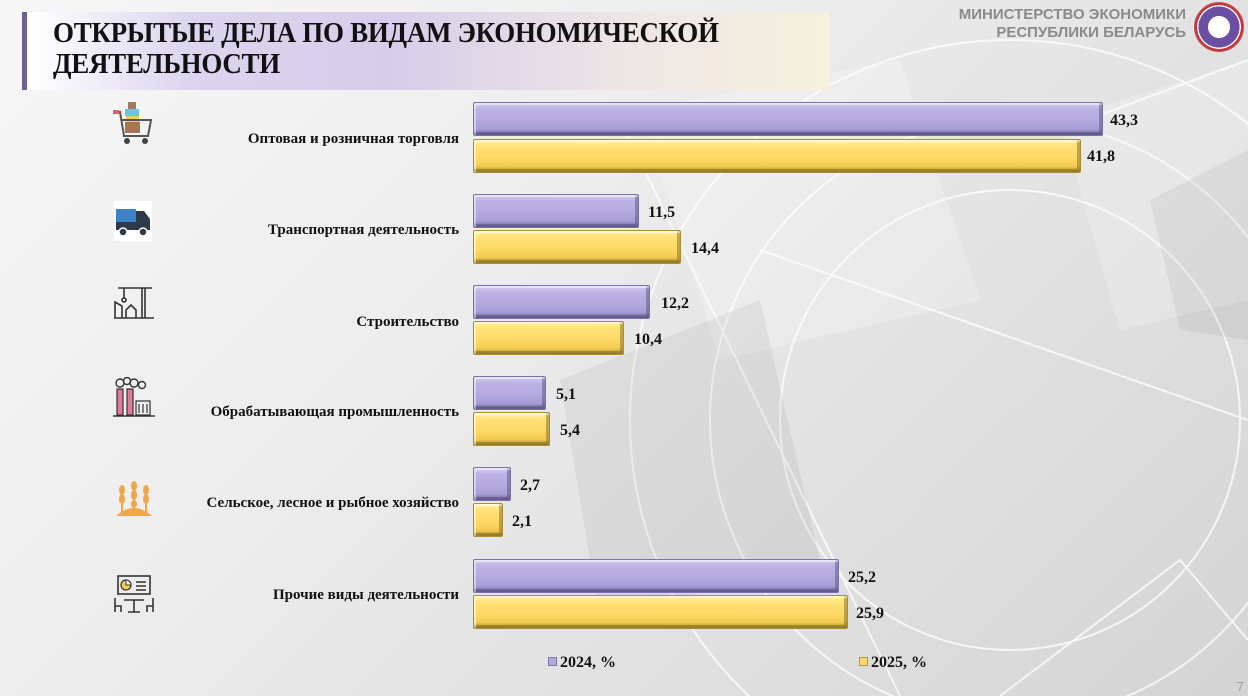  Describe the element at coordinates (334, 412) in the screenshot. I see `category-label: Обрабатывающая промышленность` at that location.